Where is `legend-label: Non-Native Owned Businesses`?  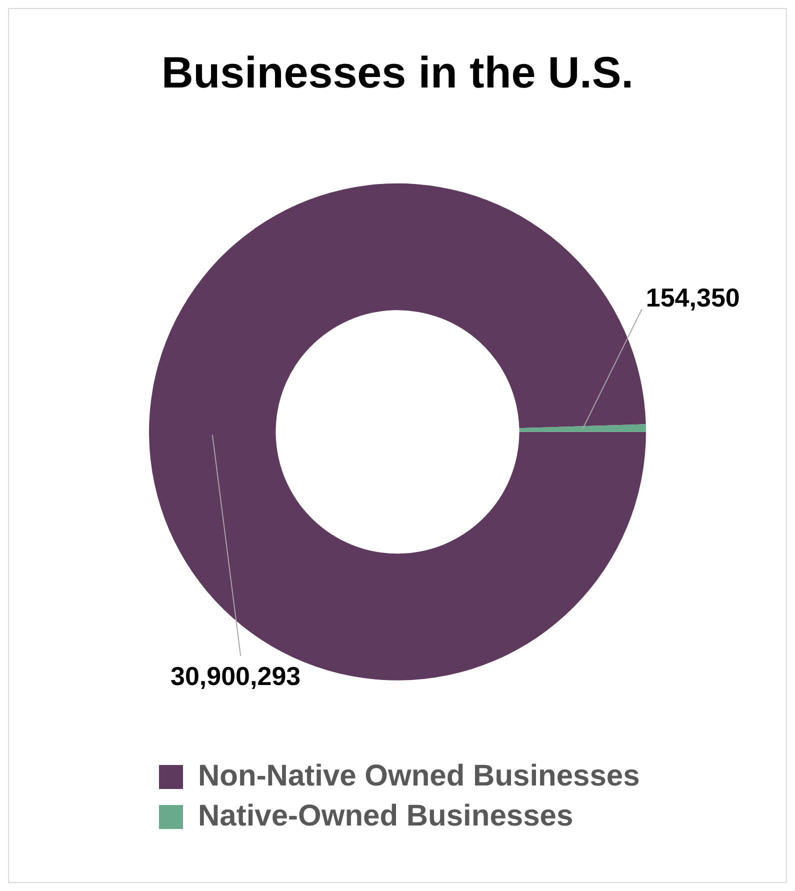 legend-label: Non-Native Owned Businesses is located at coordinates (419, 775).